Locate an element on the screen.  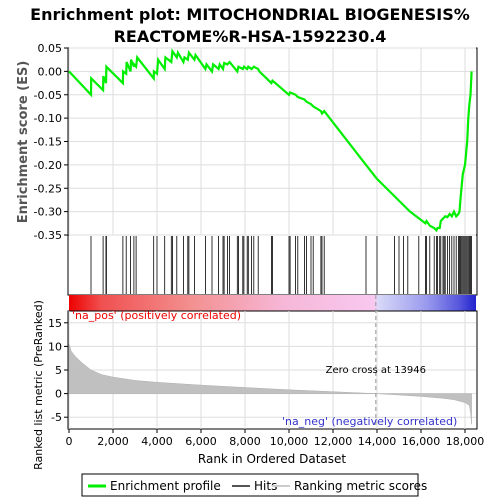
es-ytick-label: -0.15 is located at coordinates (48, 142).